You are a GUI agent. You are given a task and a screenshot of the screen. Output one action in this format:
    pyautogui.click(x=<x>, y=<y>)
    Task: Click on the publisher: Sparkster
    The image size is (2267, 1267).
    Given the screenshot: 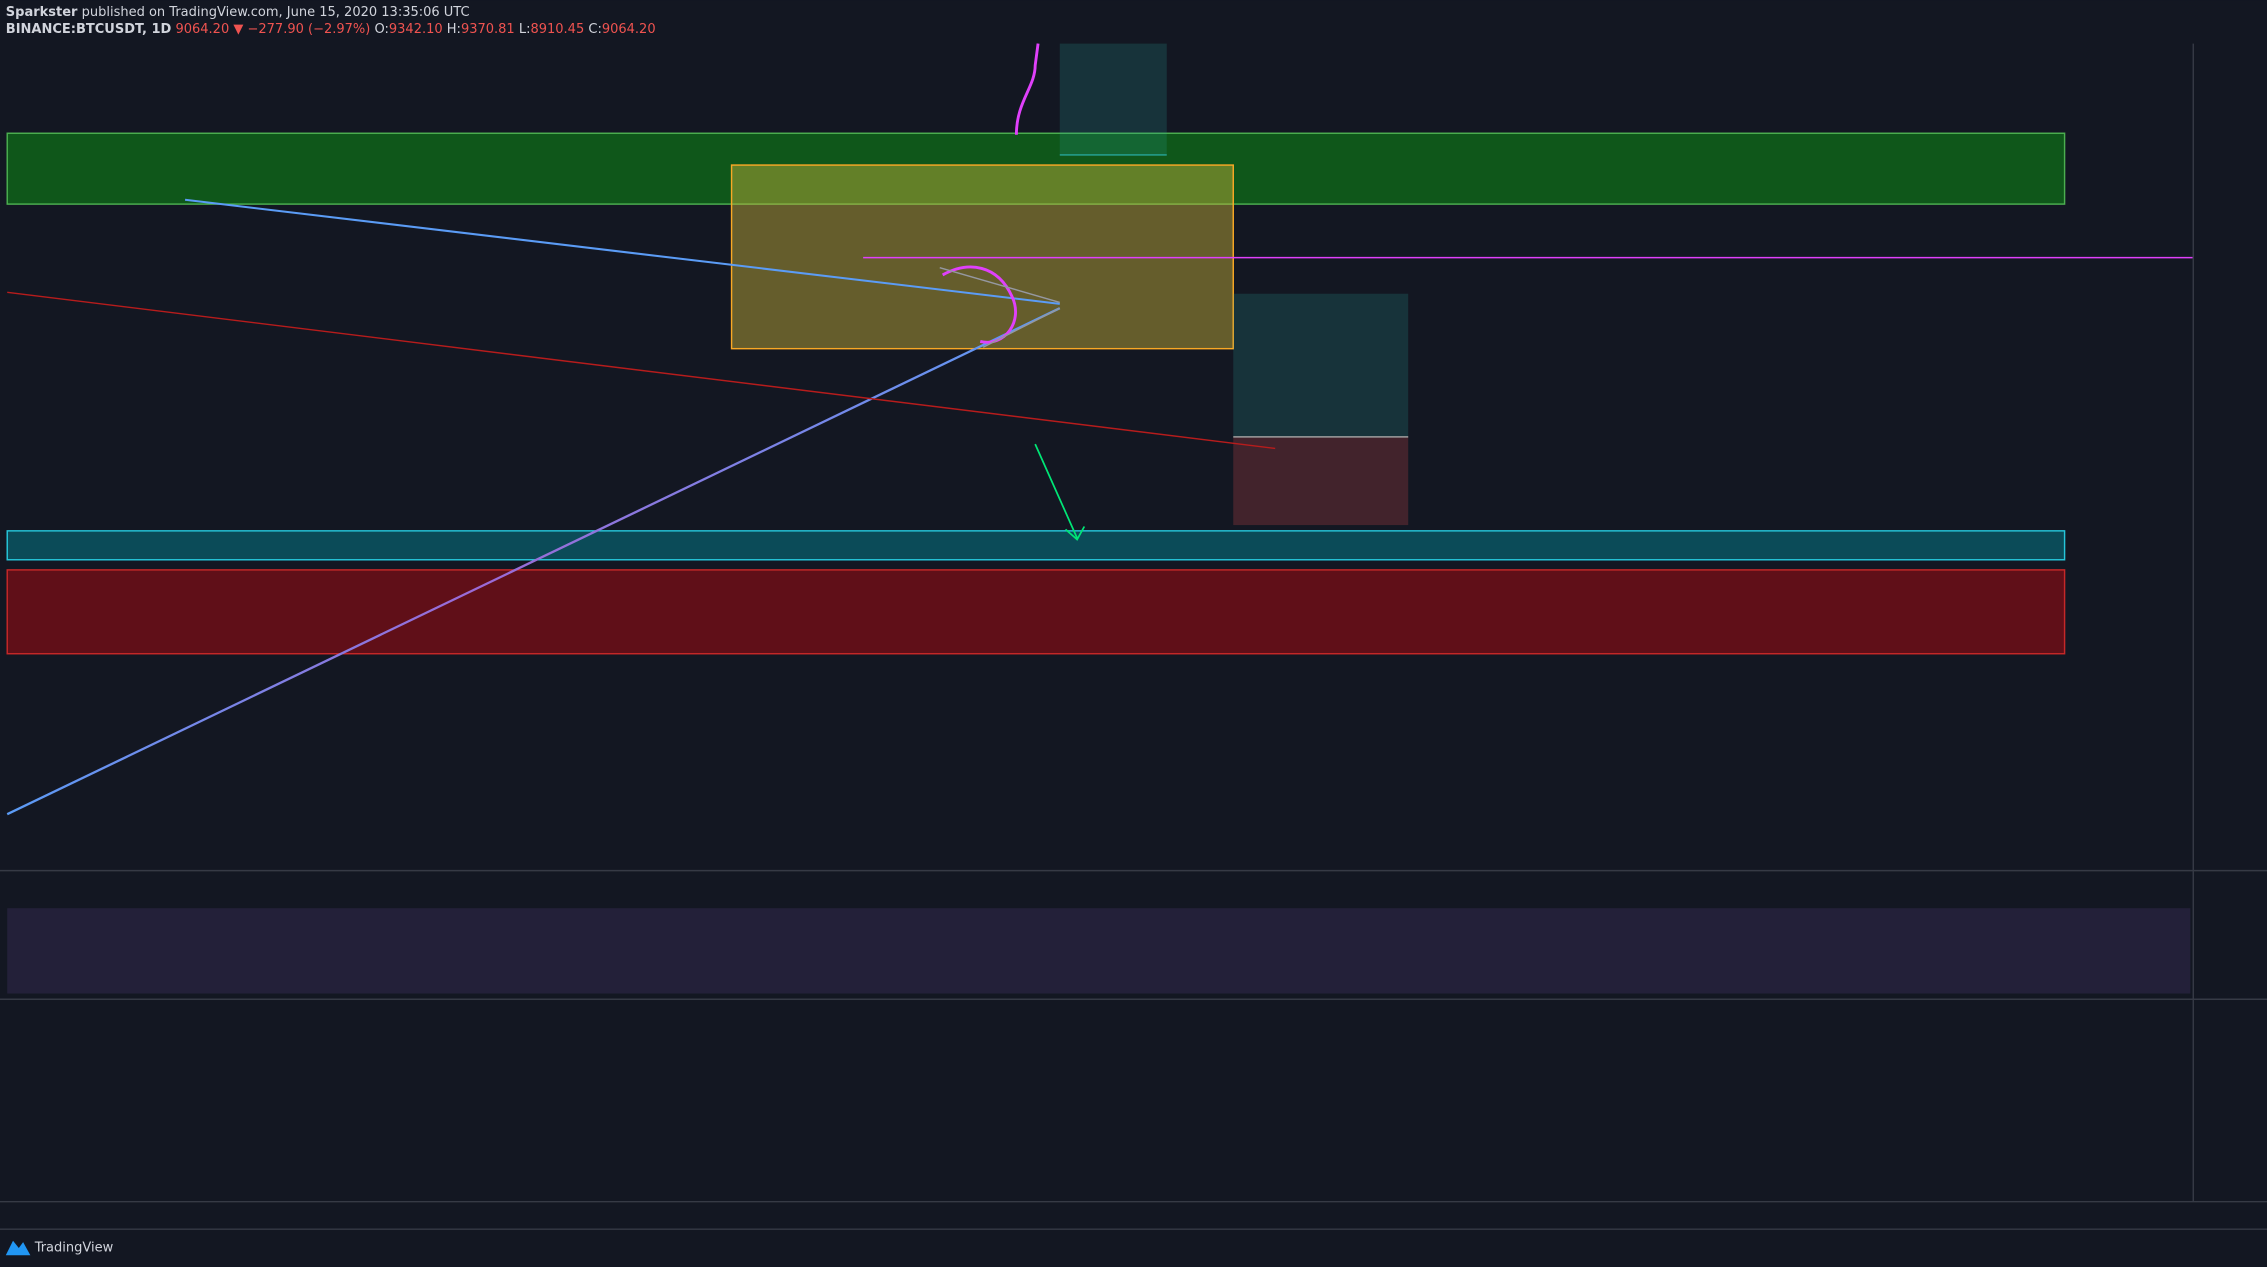 What is the action you would take?
    pyautogui.click(x=42, y=11)
    